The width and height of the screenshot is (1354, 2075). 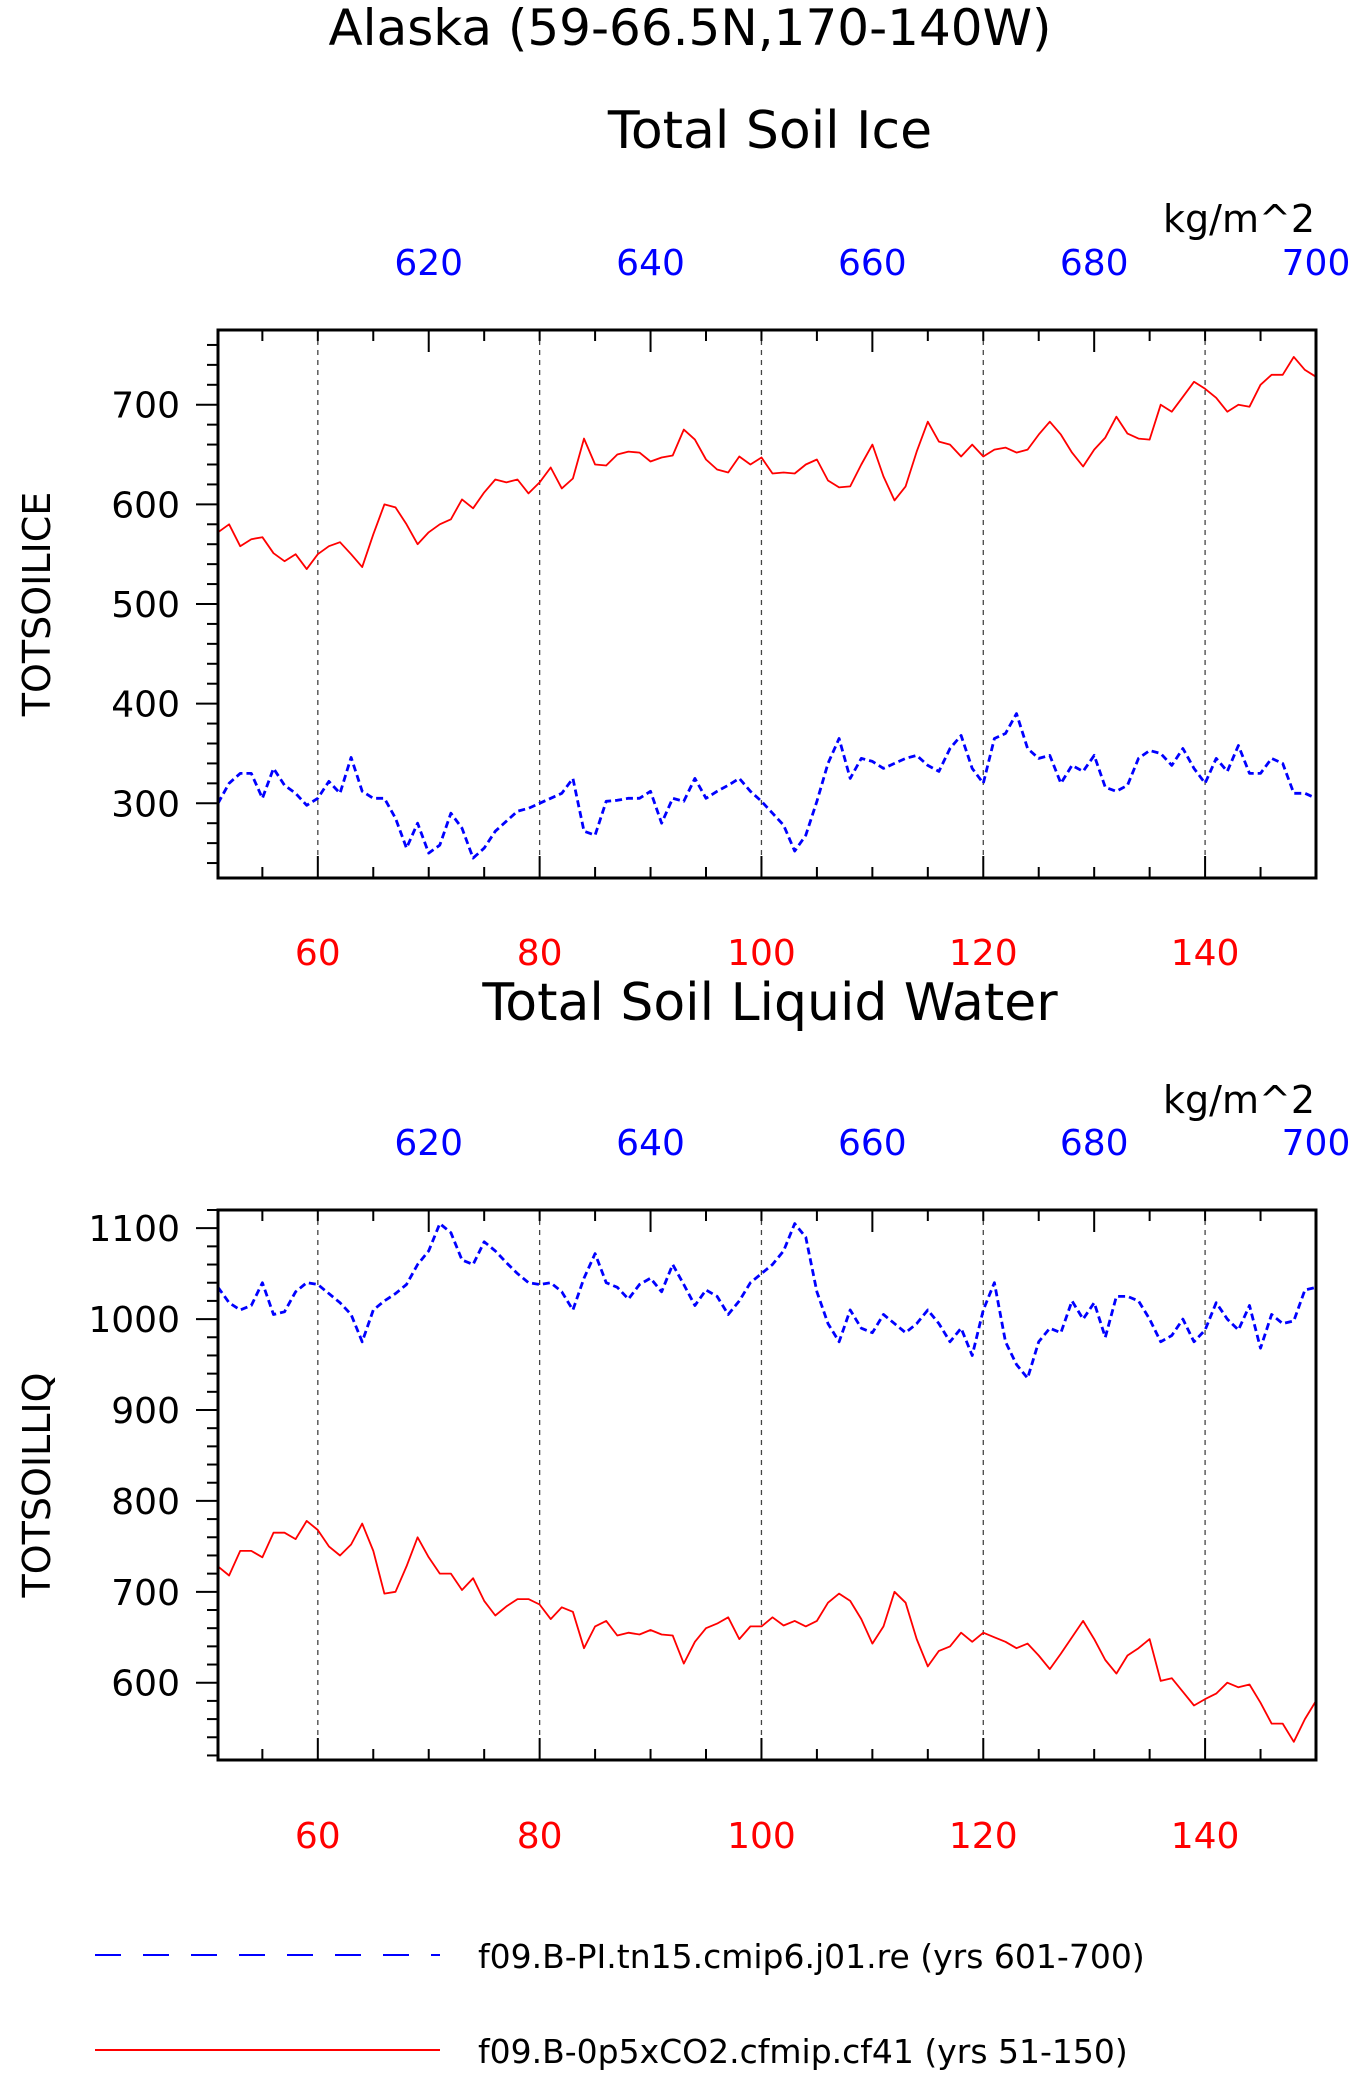 I want to click on y-tick-label: 1100, so click(x=134, y=1229).